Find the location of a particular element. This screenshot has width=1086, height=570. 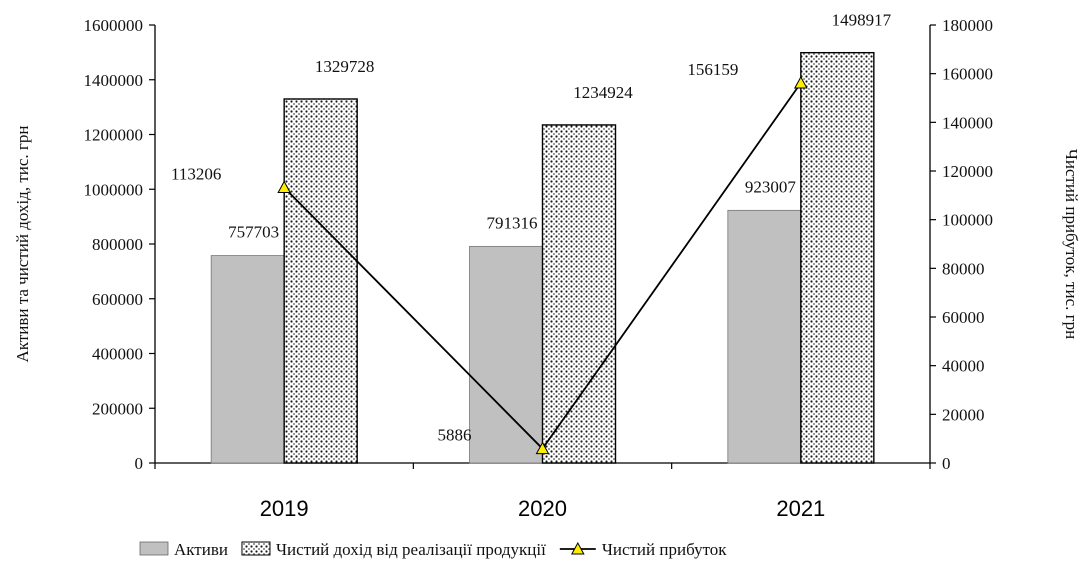

bar-value-label: 757703 is located at coordinates (253, 232).